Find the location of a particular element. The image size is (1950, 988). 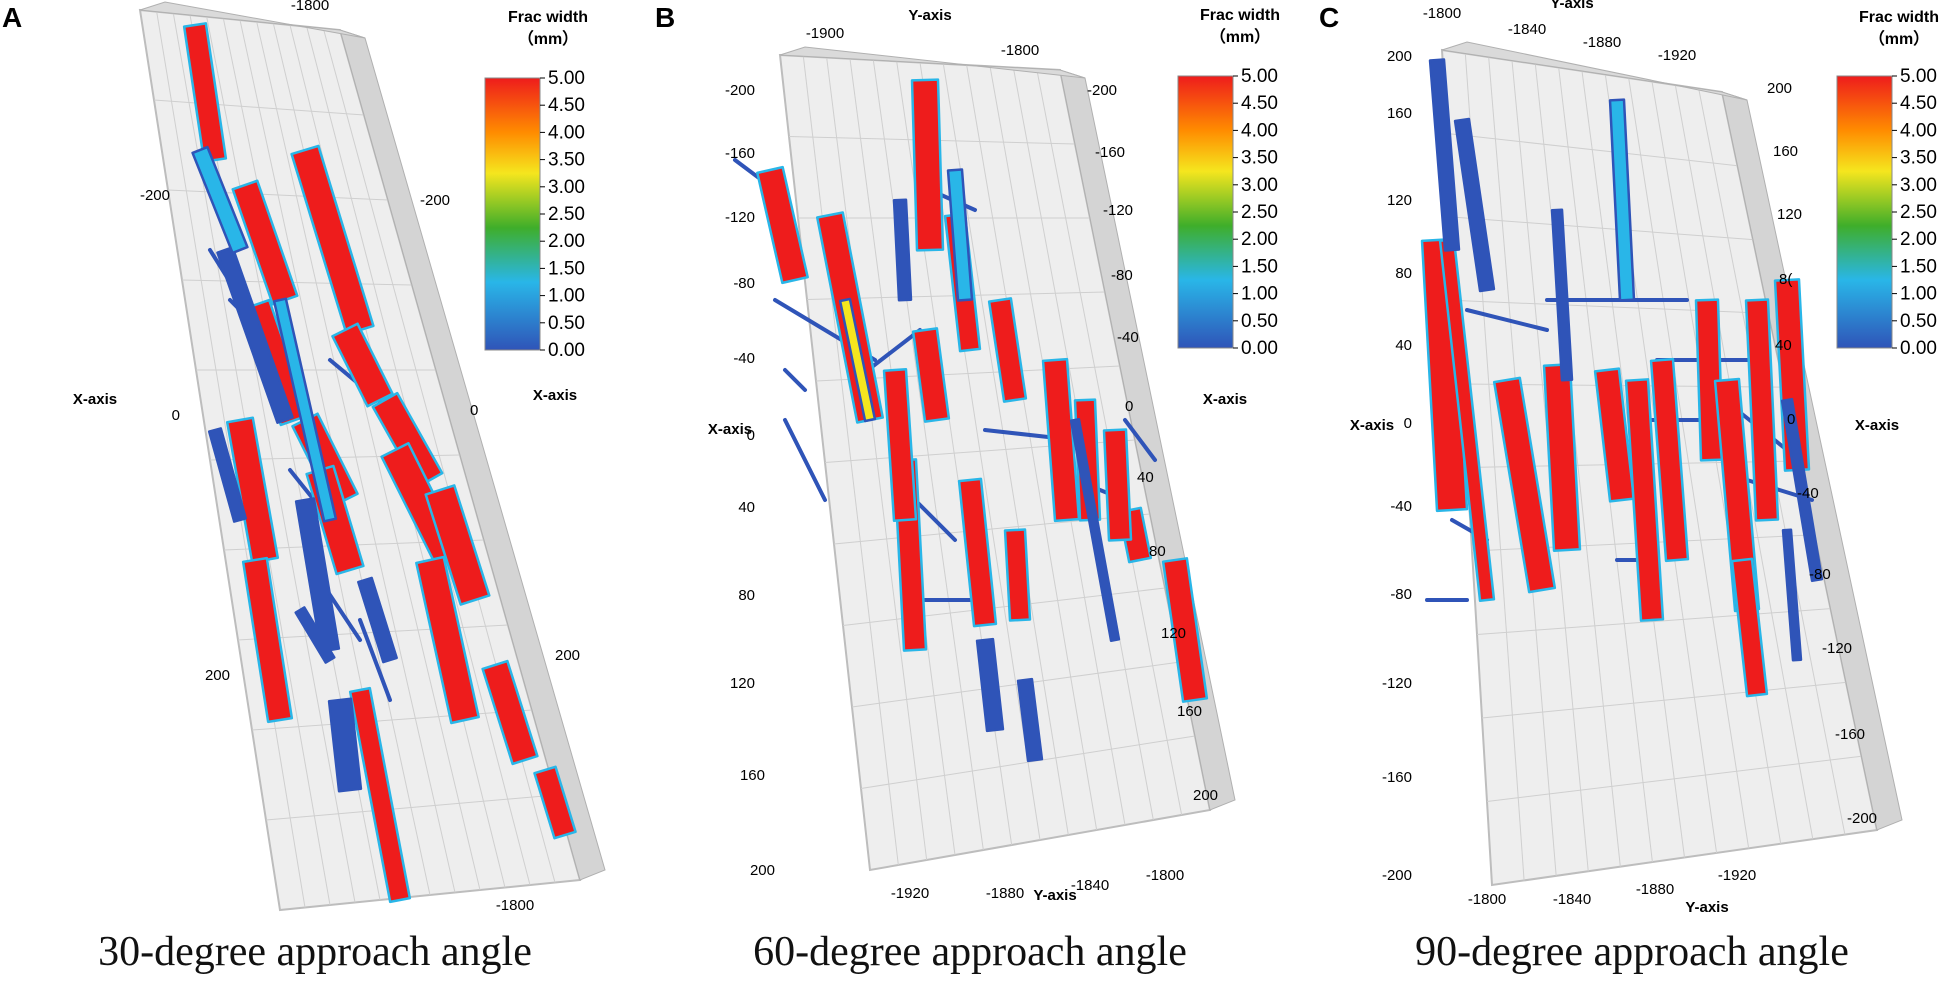

right-tick-label: 8( is located at coordinates (1785, 279).